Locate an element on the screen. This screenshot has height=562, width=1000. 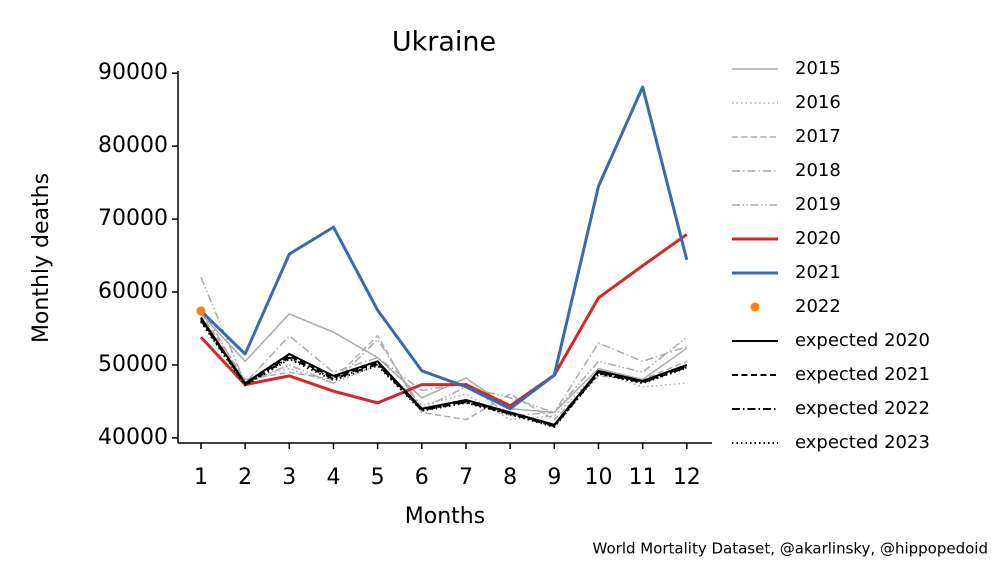
y-tick-label: 50000 is located at coordinates (133, 364).